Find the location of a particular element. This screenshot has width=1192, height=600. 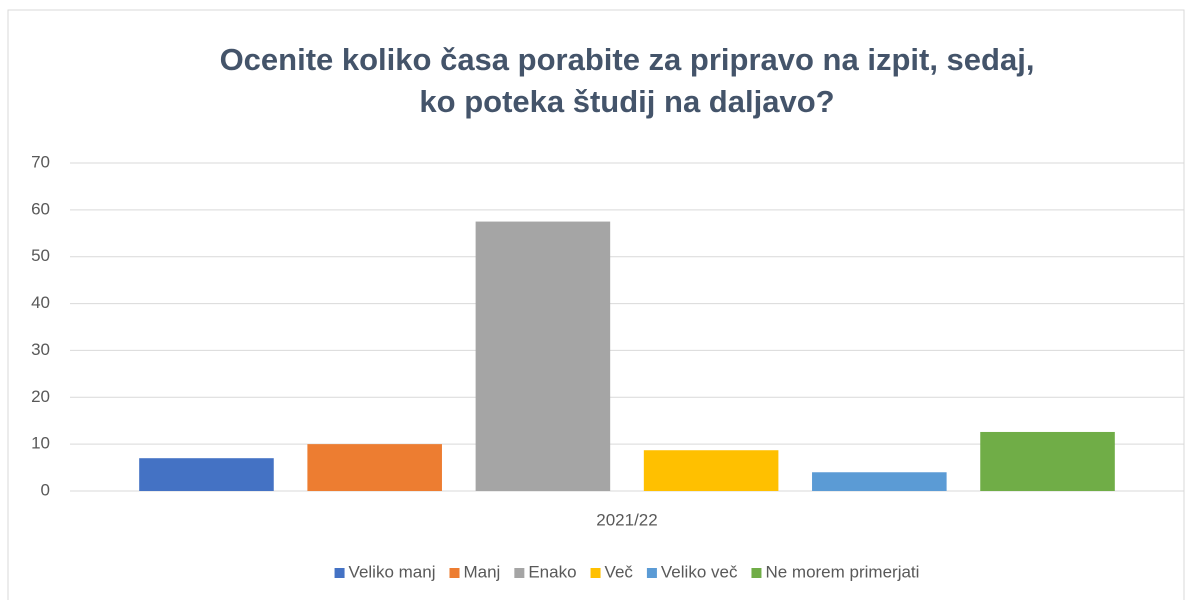

legend-label: Veliko več is located at coordinates (699, 571).